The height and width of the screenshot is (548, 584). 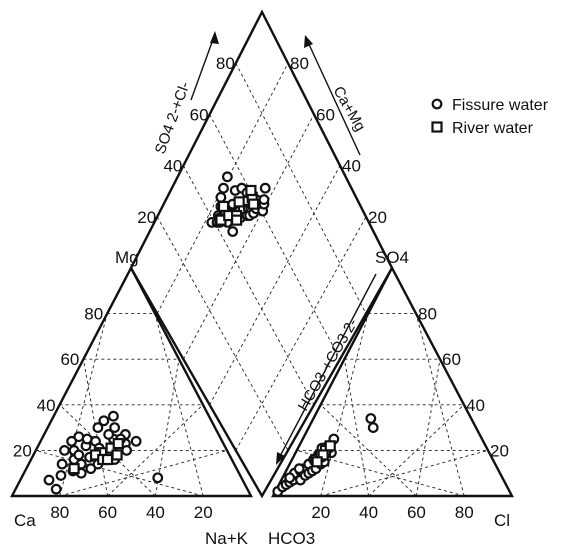 What do you see at coordinates (499, 450) in the screenshot?
I see `tick-anion-so4: 20` at bounding box center [499, 450].